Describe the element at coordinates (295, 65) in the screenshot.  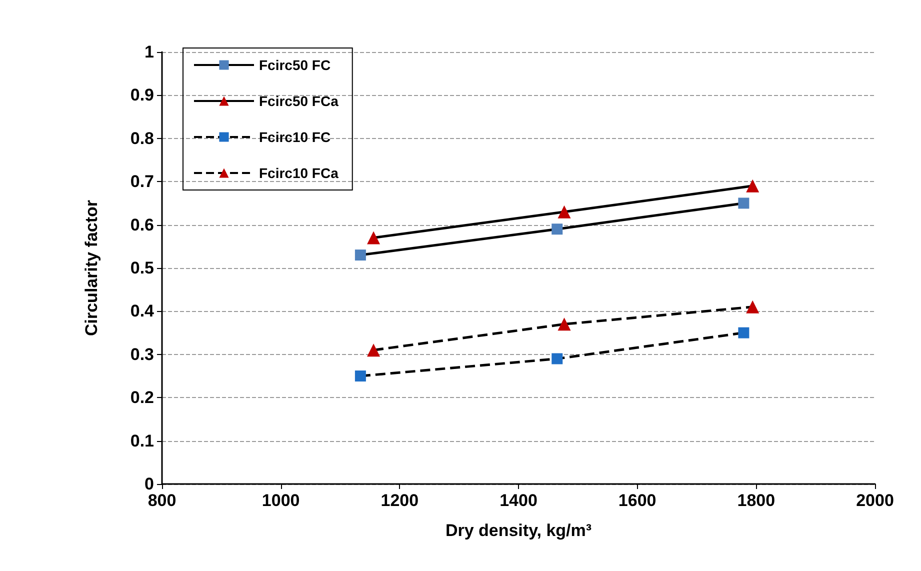
I see `legend-label: Fcirc50 FC` at that location.